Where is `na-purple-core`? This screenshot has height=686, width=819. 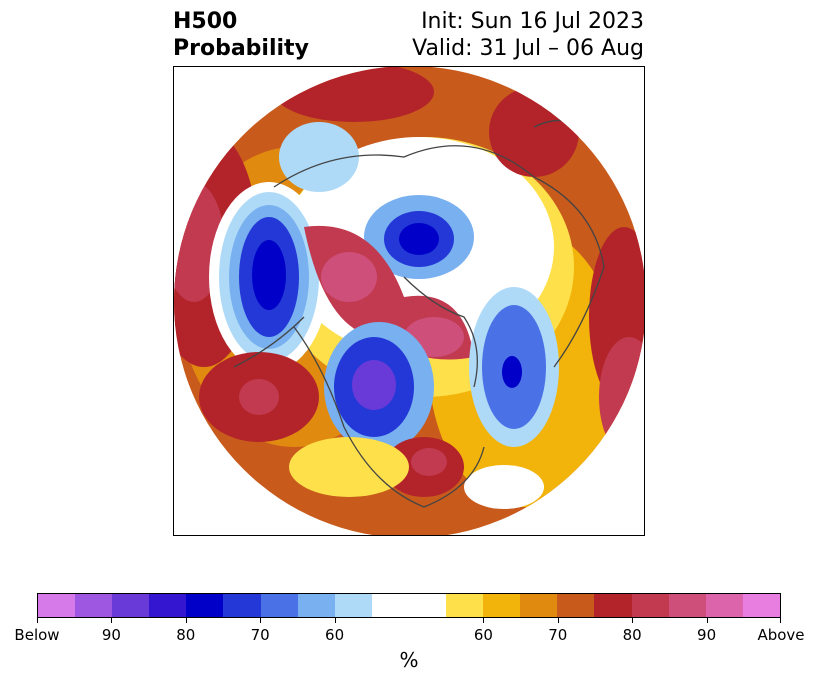 na-purple-core is located at coordinates (374, 385).